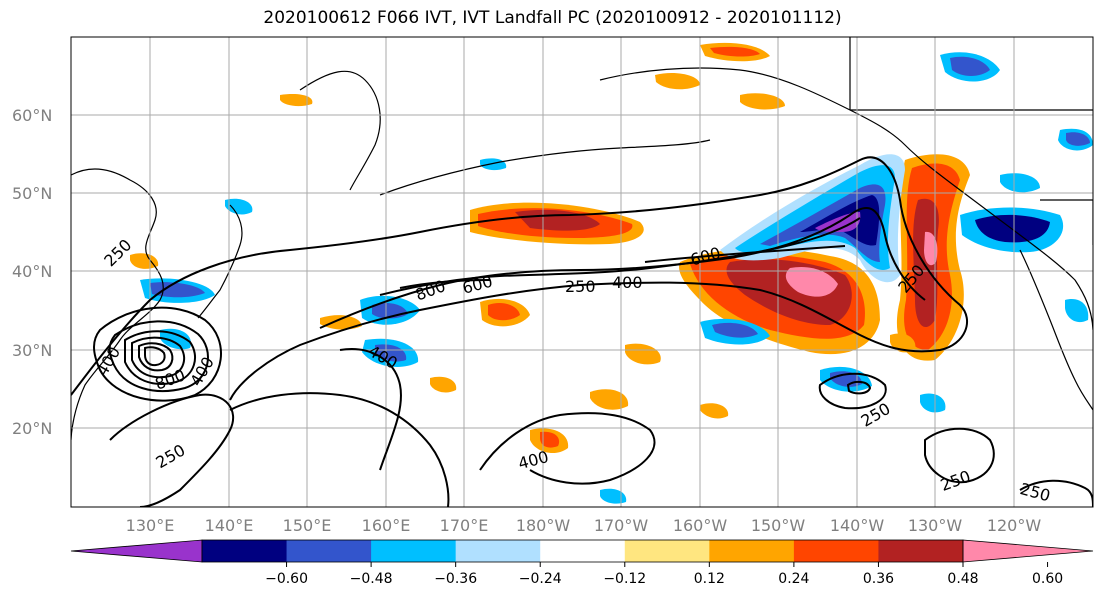  Describe the element at coordinates (1047, 579) in the screenshot. I see `colorbar-tick-label: 0.60` at that location.